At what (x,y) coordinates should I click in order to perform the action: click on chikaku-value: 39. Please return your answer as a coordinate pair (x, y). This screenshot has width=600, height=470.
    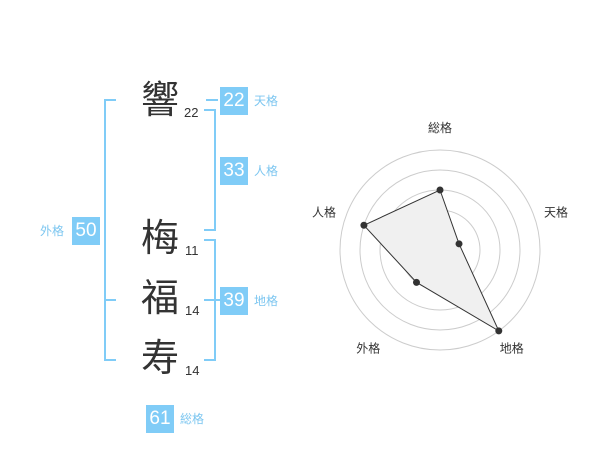
    Looking at the image, I should click on (234, 301).